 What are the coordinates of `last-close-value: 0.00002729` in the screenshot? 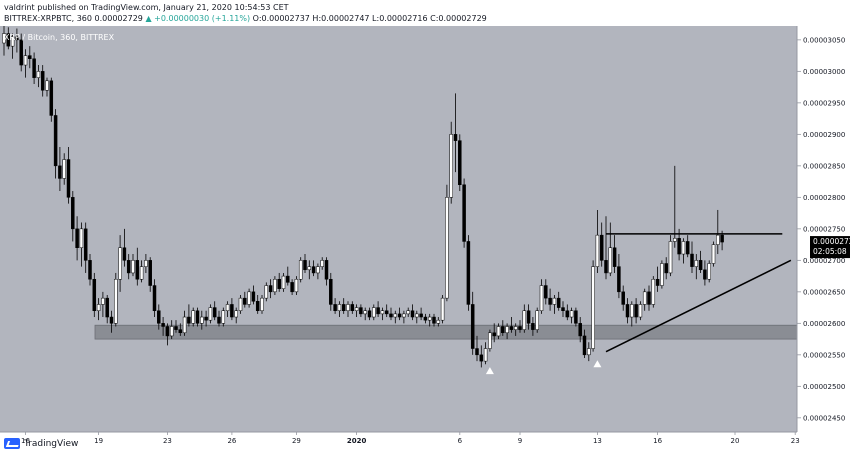 It's located at (118, 18).